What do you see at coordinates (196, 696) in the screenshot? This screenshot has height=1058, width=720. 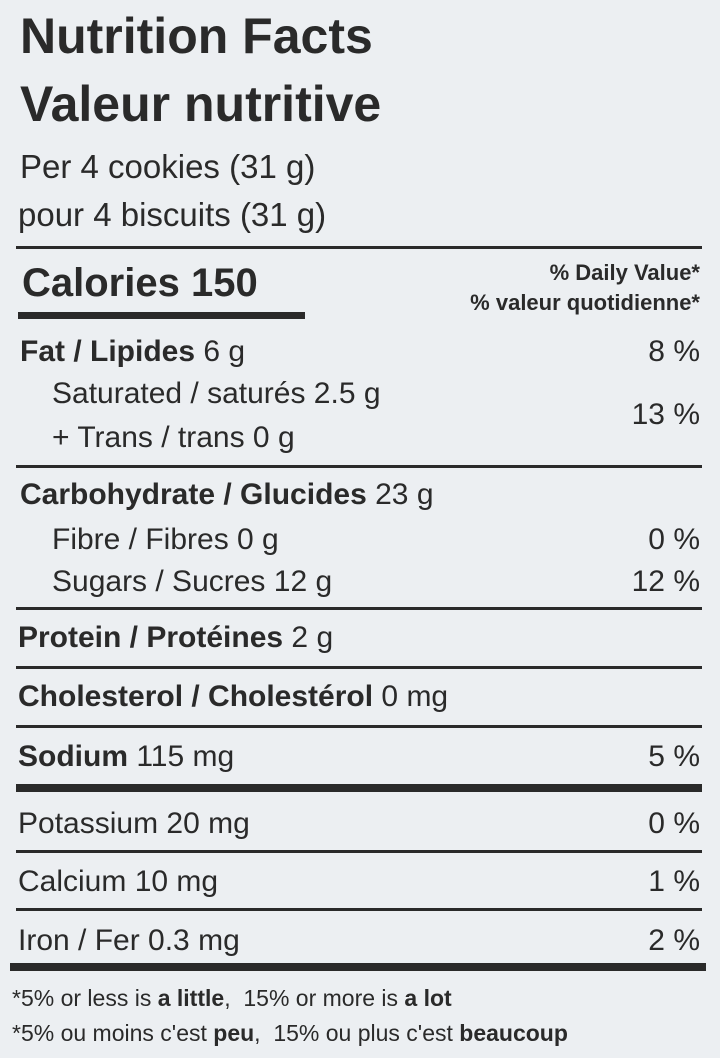 I see `cholesterol-label: Cholesterol / Cholestérol` at bounding box center [196, 696].